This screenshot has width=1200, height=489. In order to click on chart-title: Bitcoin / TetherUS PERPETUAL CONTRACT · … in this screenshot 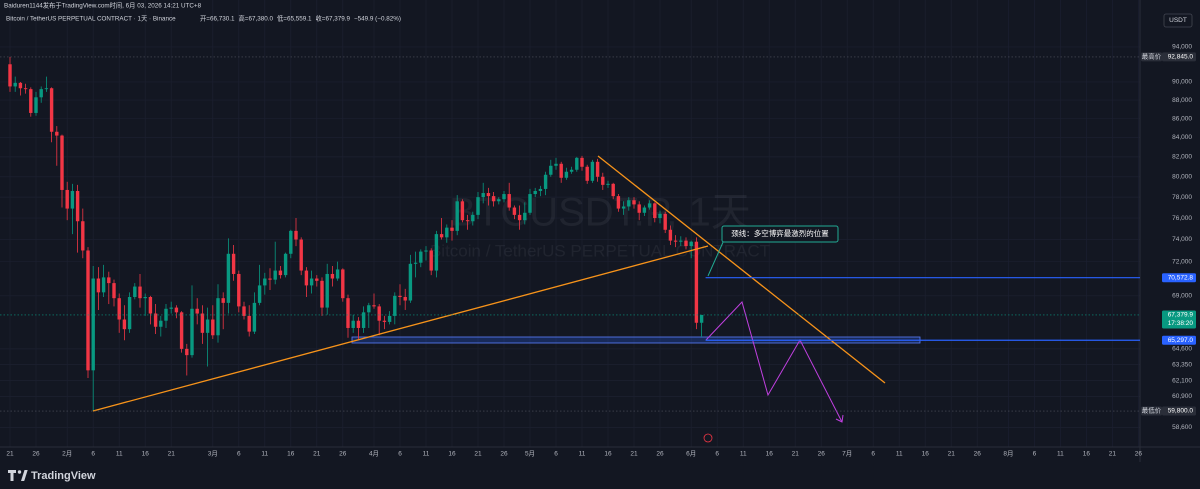, I will do `click(91, 19)`.